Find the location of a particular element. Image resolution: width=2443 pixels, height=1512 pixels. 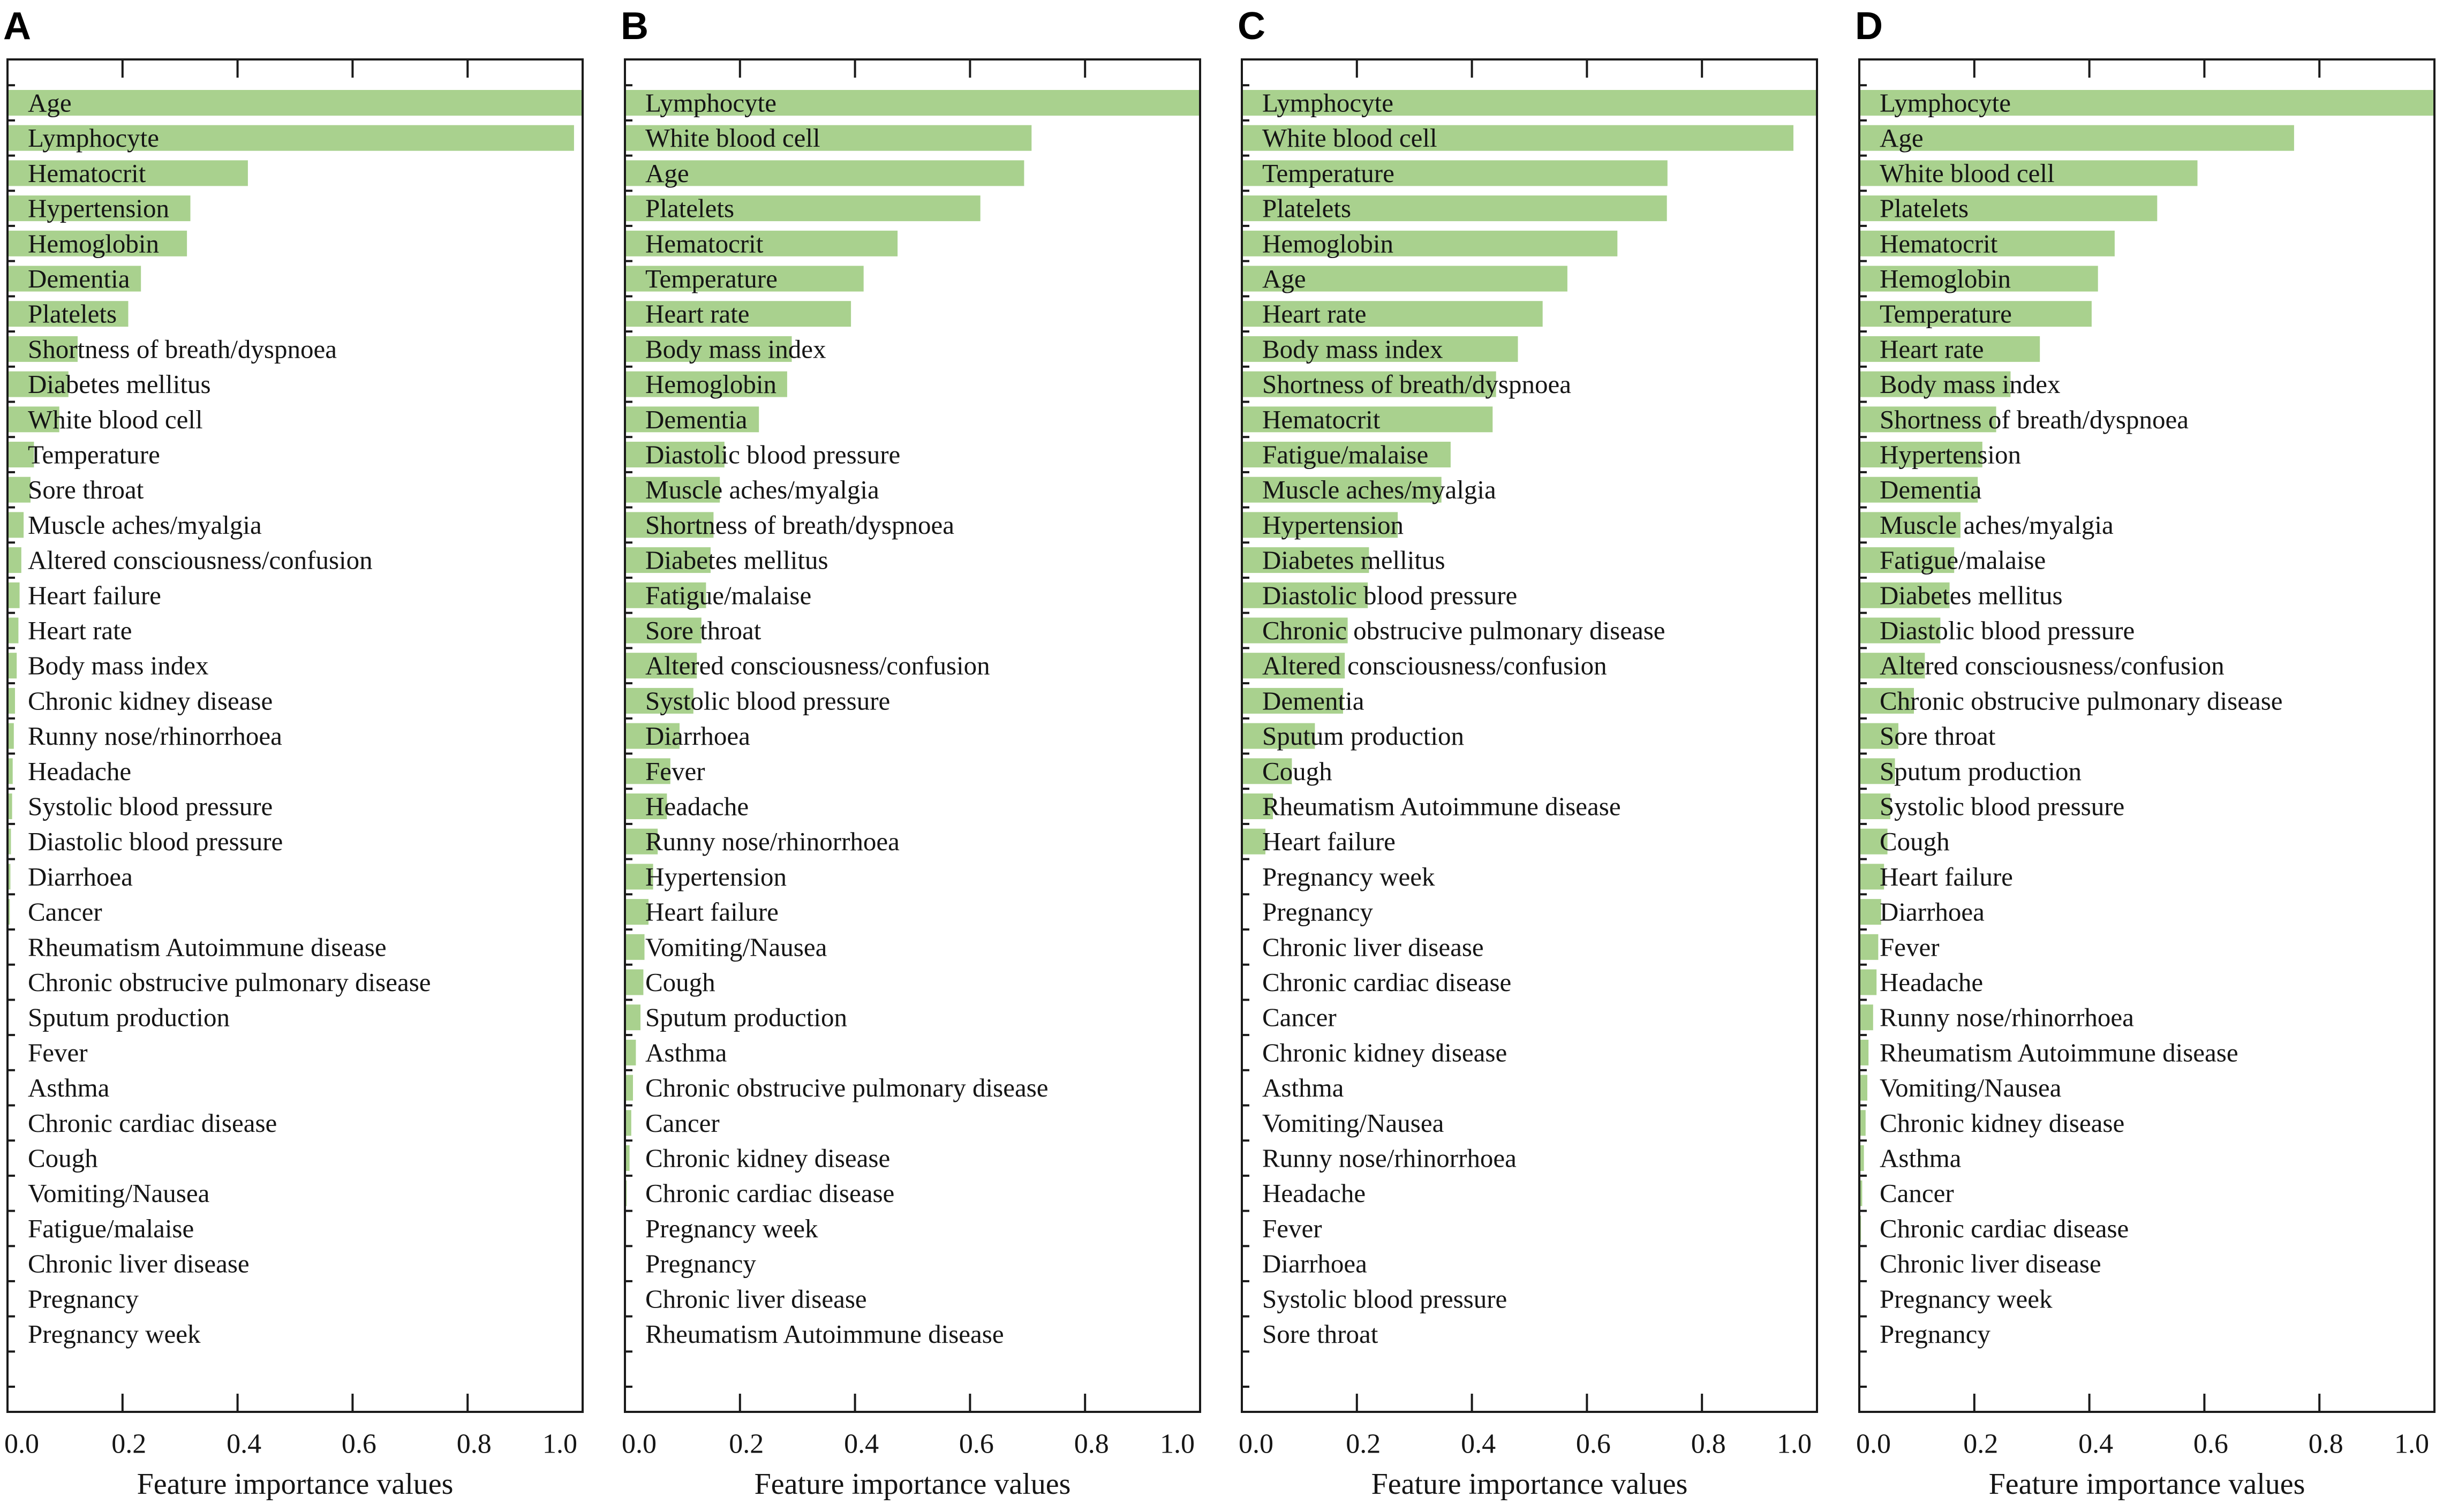

category-label: Body mass index is located at coordinates (735, 349).